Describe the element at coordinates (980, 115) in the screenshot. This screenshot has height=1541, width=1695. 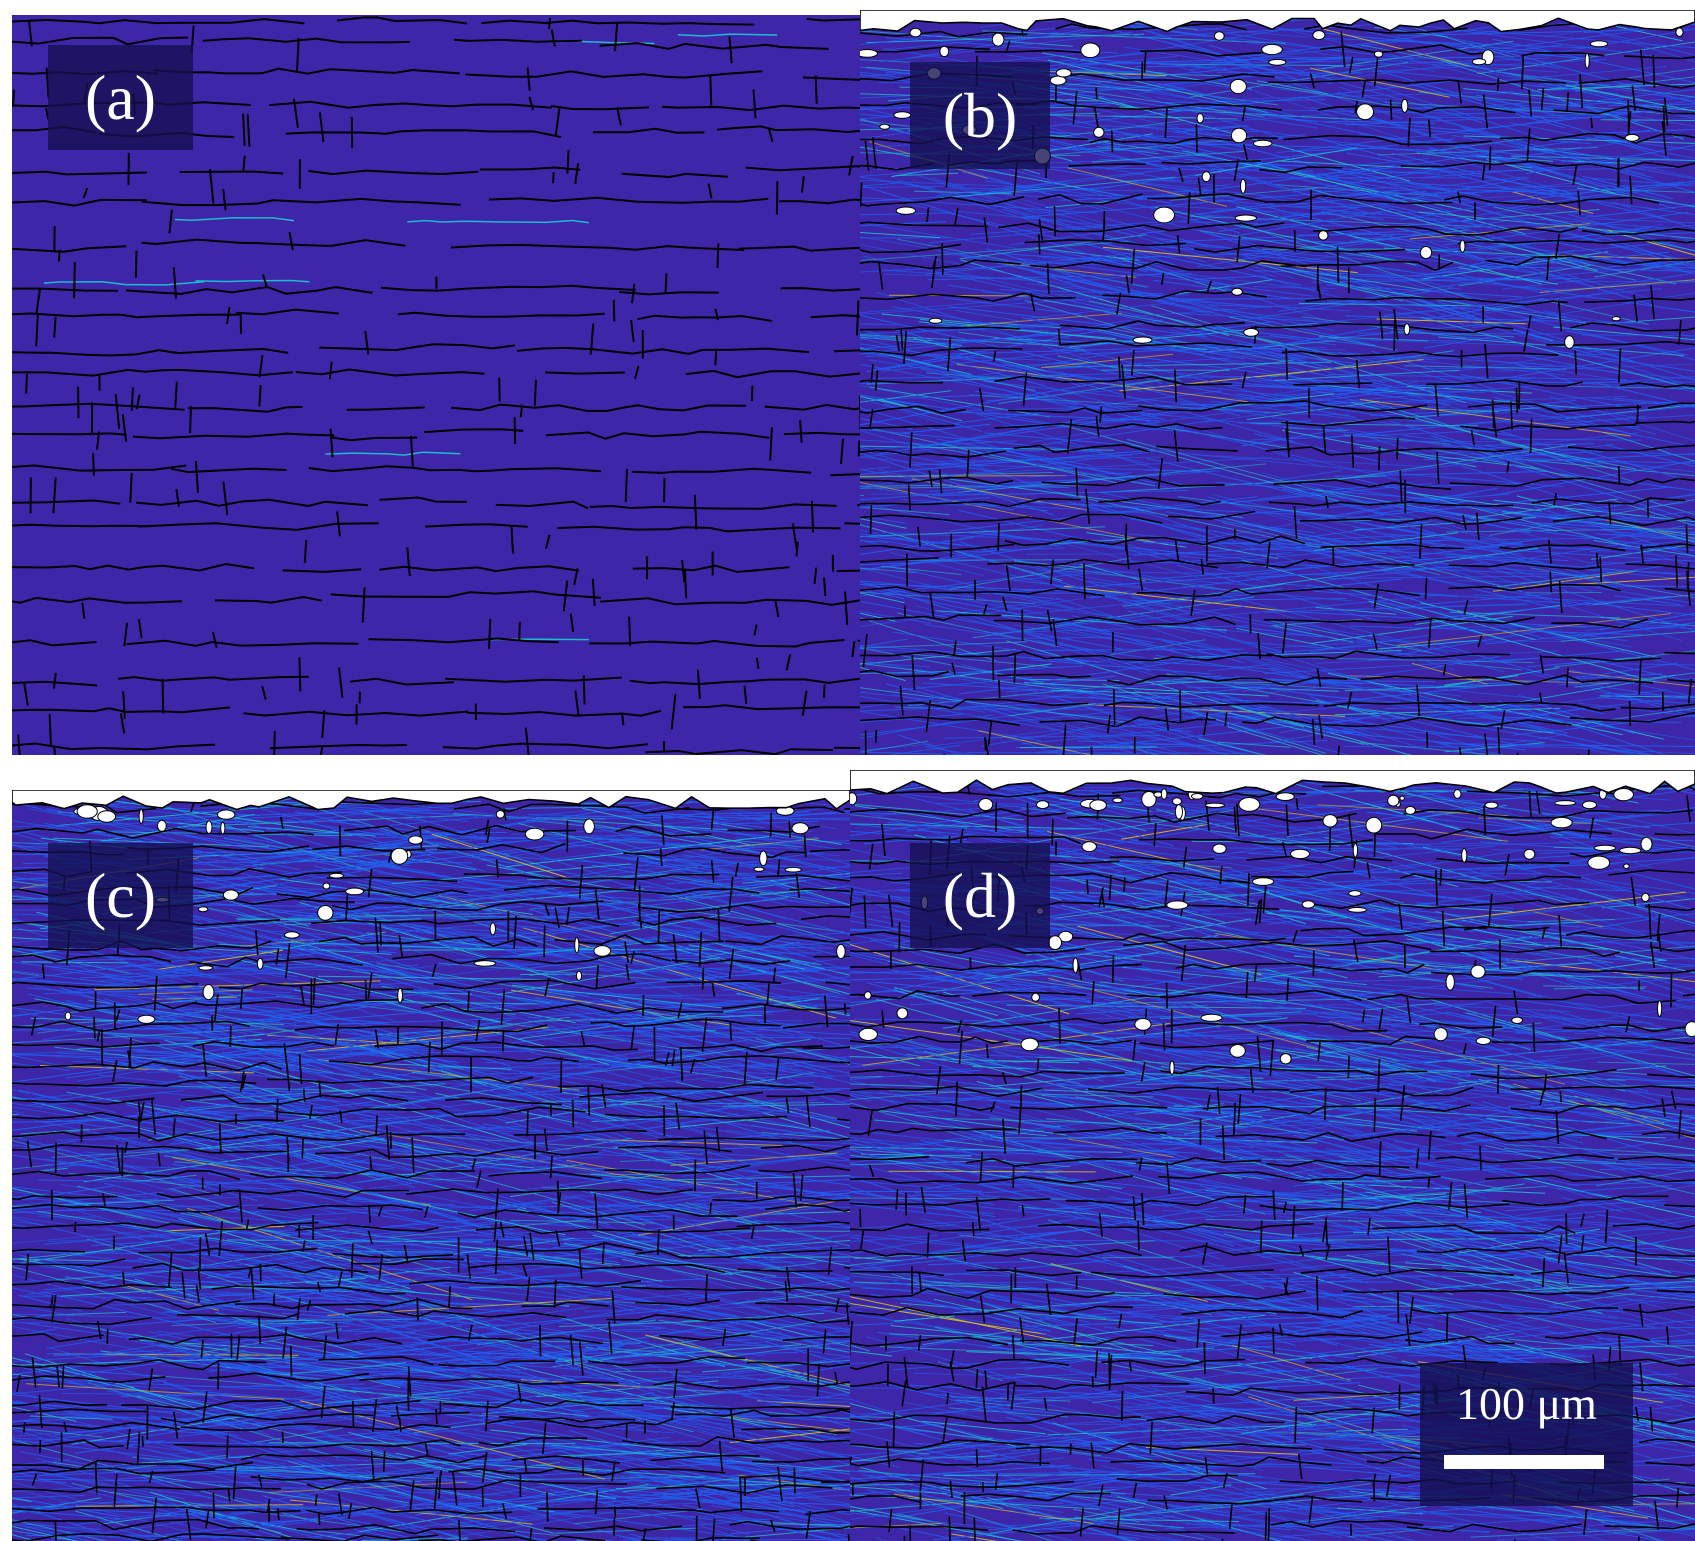
I see `panel-label-b: (b)` at that location.